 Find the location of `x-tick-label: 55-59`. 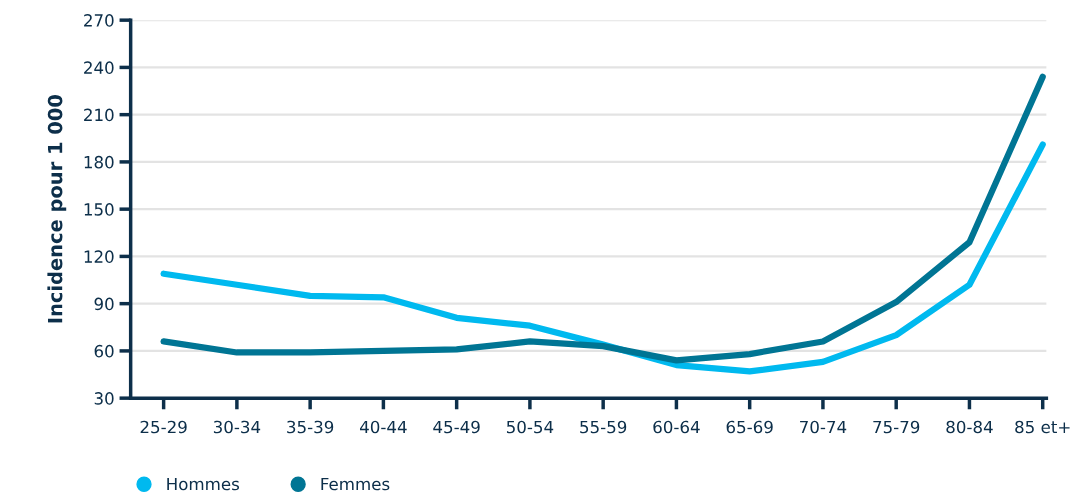

x-tick-label: 55-59 is located at coordinates (603, 427).